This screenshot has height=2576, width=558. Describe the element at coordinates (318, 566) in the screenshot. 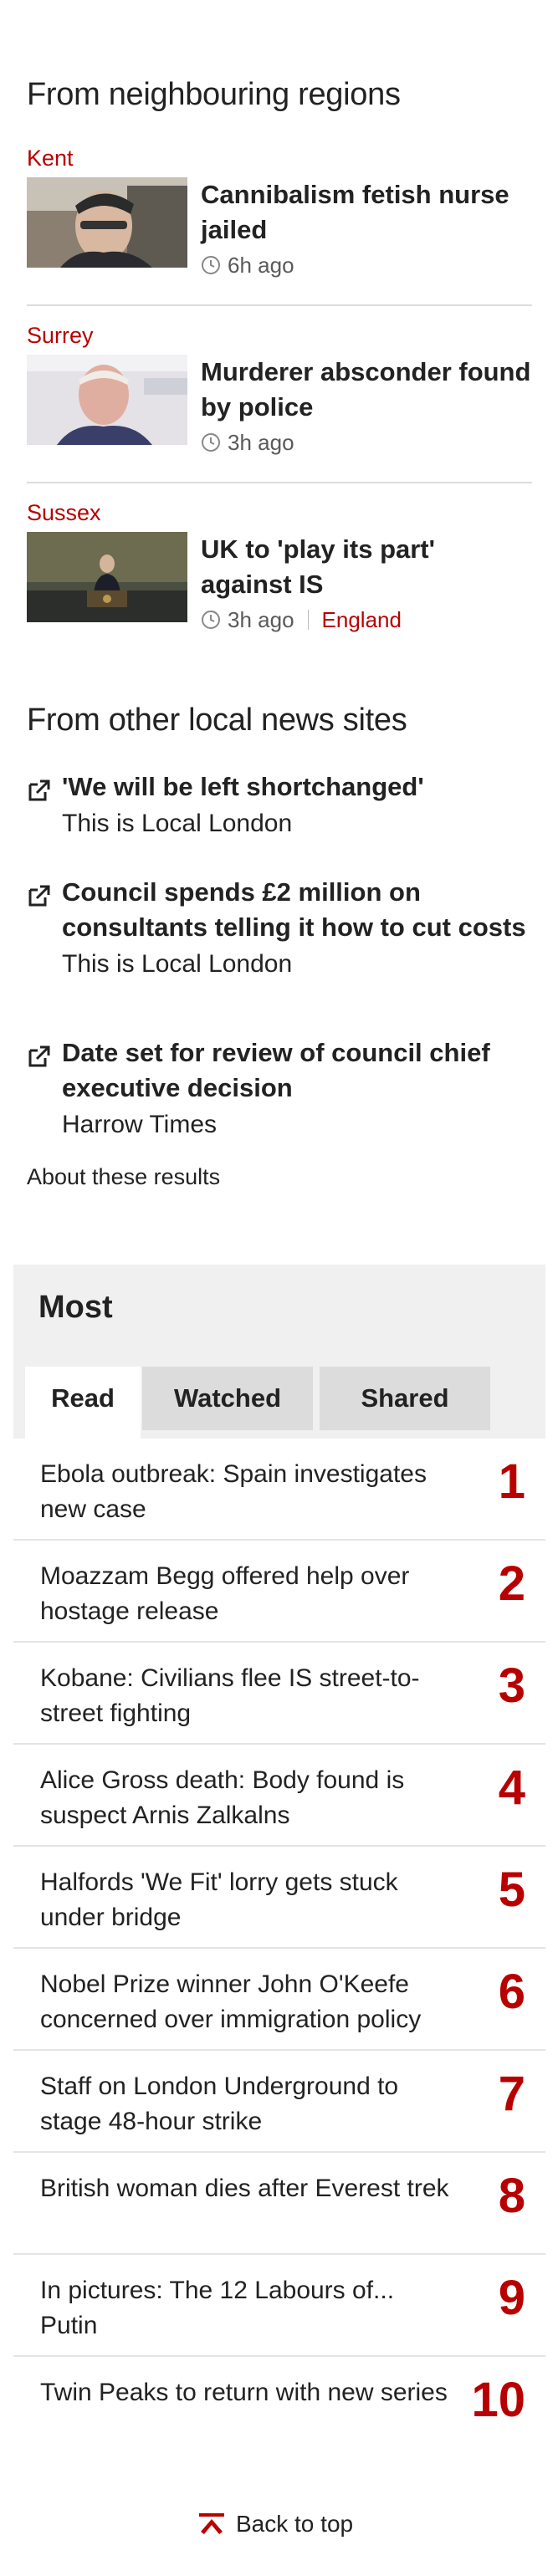

I see `story-title-link: UK to 'play its part' against IS` at that location.